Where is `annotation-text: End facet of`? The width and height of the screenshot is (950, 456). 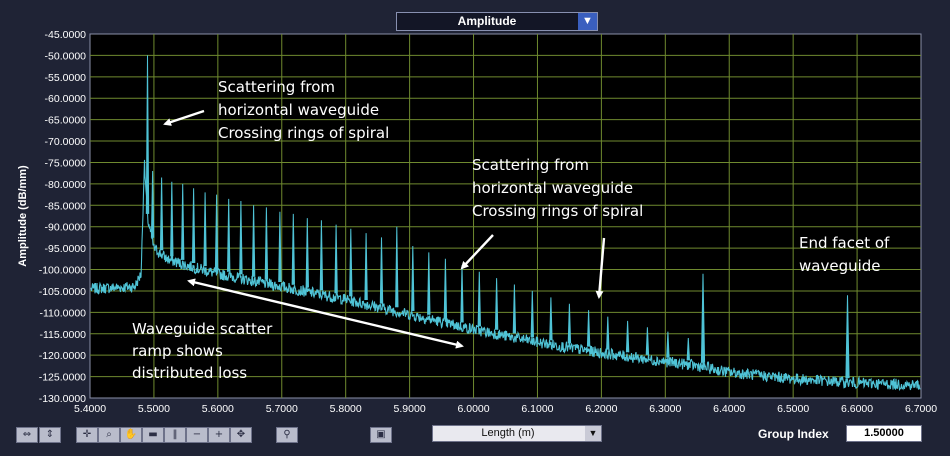 annotation-text: End facet of is located at coordinates (844, 243).